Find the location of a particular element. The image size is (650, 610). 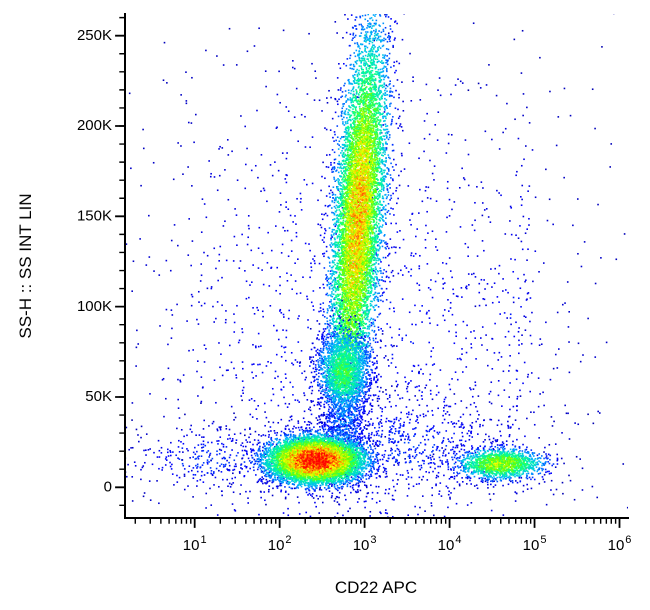

y-axis-label: SS-H :: SS INT LIN is located at coordinates (25, 266).